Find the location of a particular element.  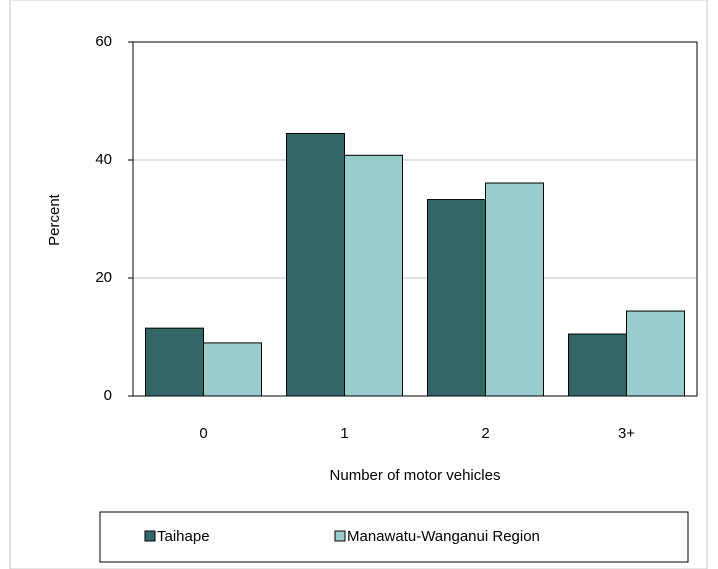

legend is located at coordinates (394, 537).